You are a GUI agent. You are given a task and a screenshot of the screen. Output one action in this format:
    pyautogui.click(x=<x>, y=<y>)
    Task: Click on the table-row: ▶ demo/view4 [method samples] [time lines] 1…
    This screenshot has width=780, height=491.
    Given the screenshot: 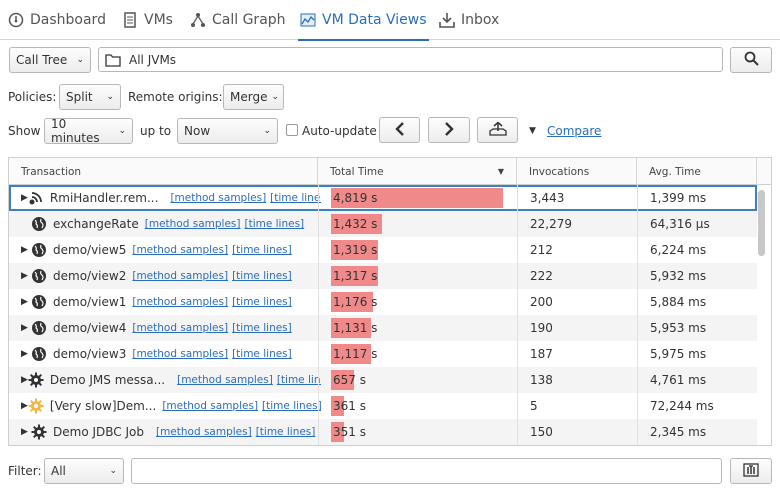 What is the action you would take?
    pyautogui.click(x=383, y=328)
    